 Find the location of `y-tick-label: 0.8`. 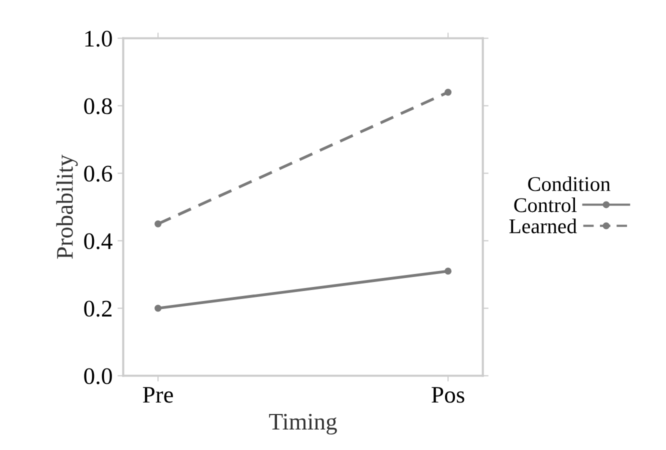

y-tick-label: 0.8 is located at coordinates (98, 106).